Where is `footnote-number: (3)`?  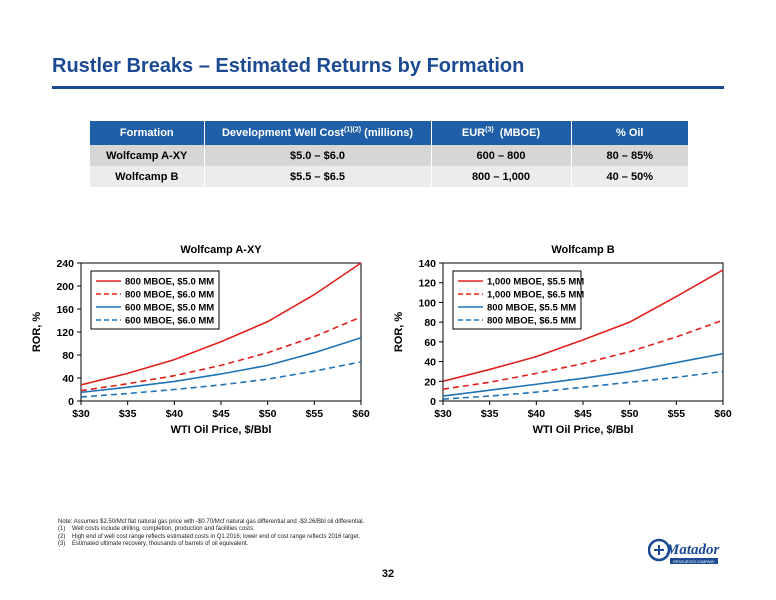 footnote-number: (3) is located at coordinates (62, 543).